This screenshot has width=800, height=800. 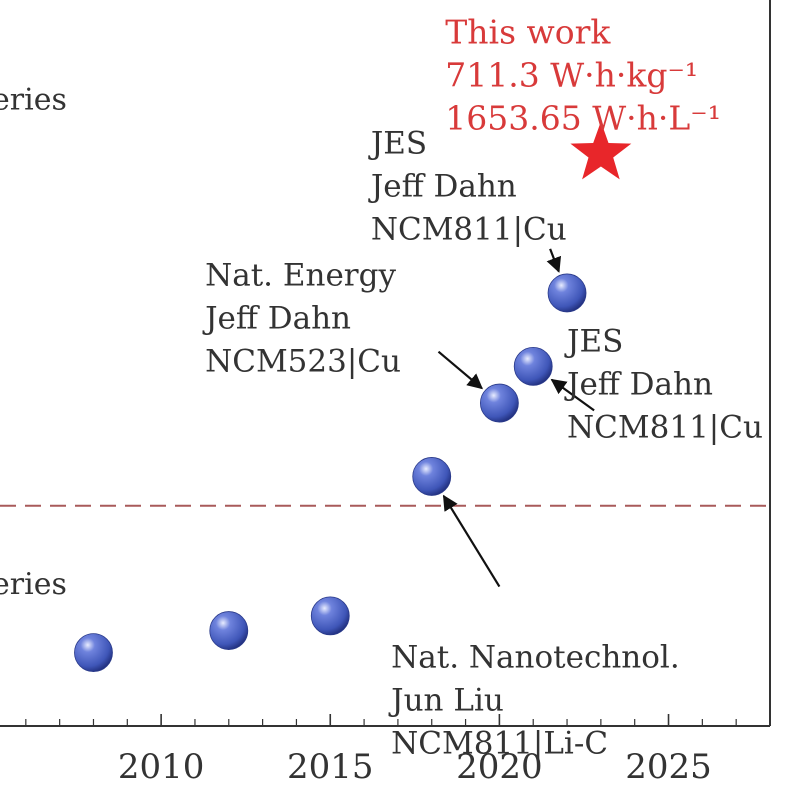 I want to click on x-tick-label: 2010, so click(x=161, y=767).